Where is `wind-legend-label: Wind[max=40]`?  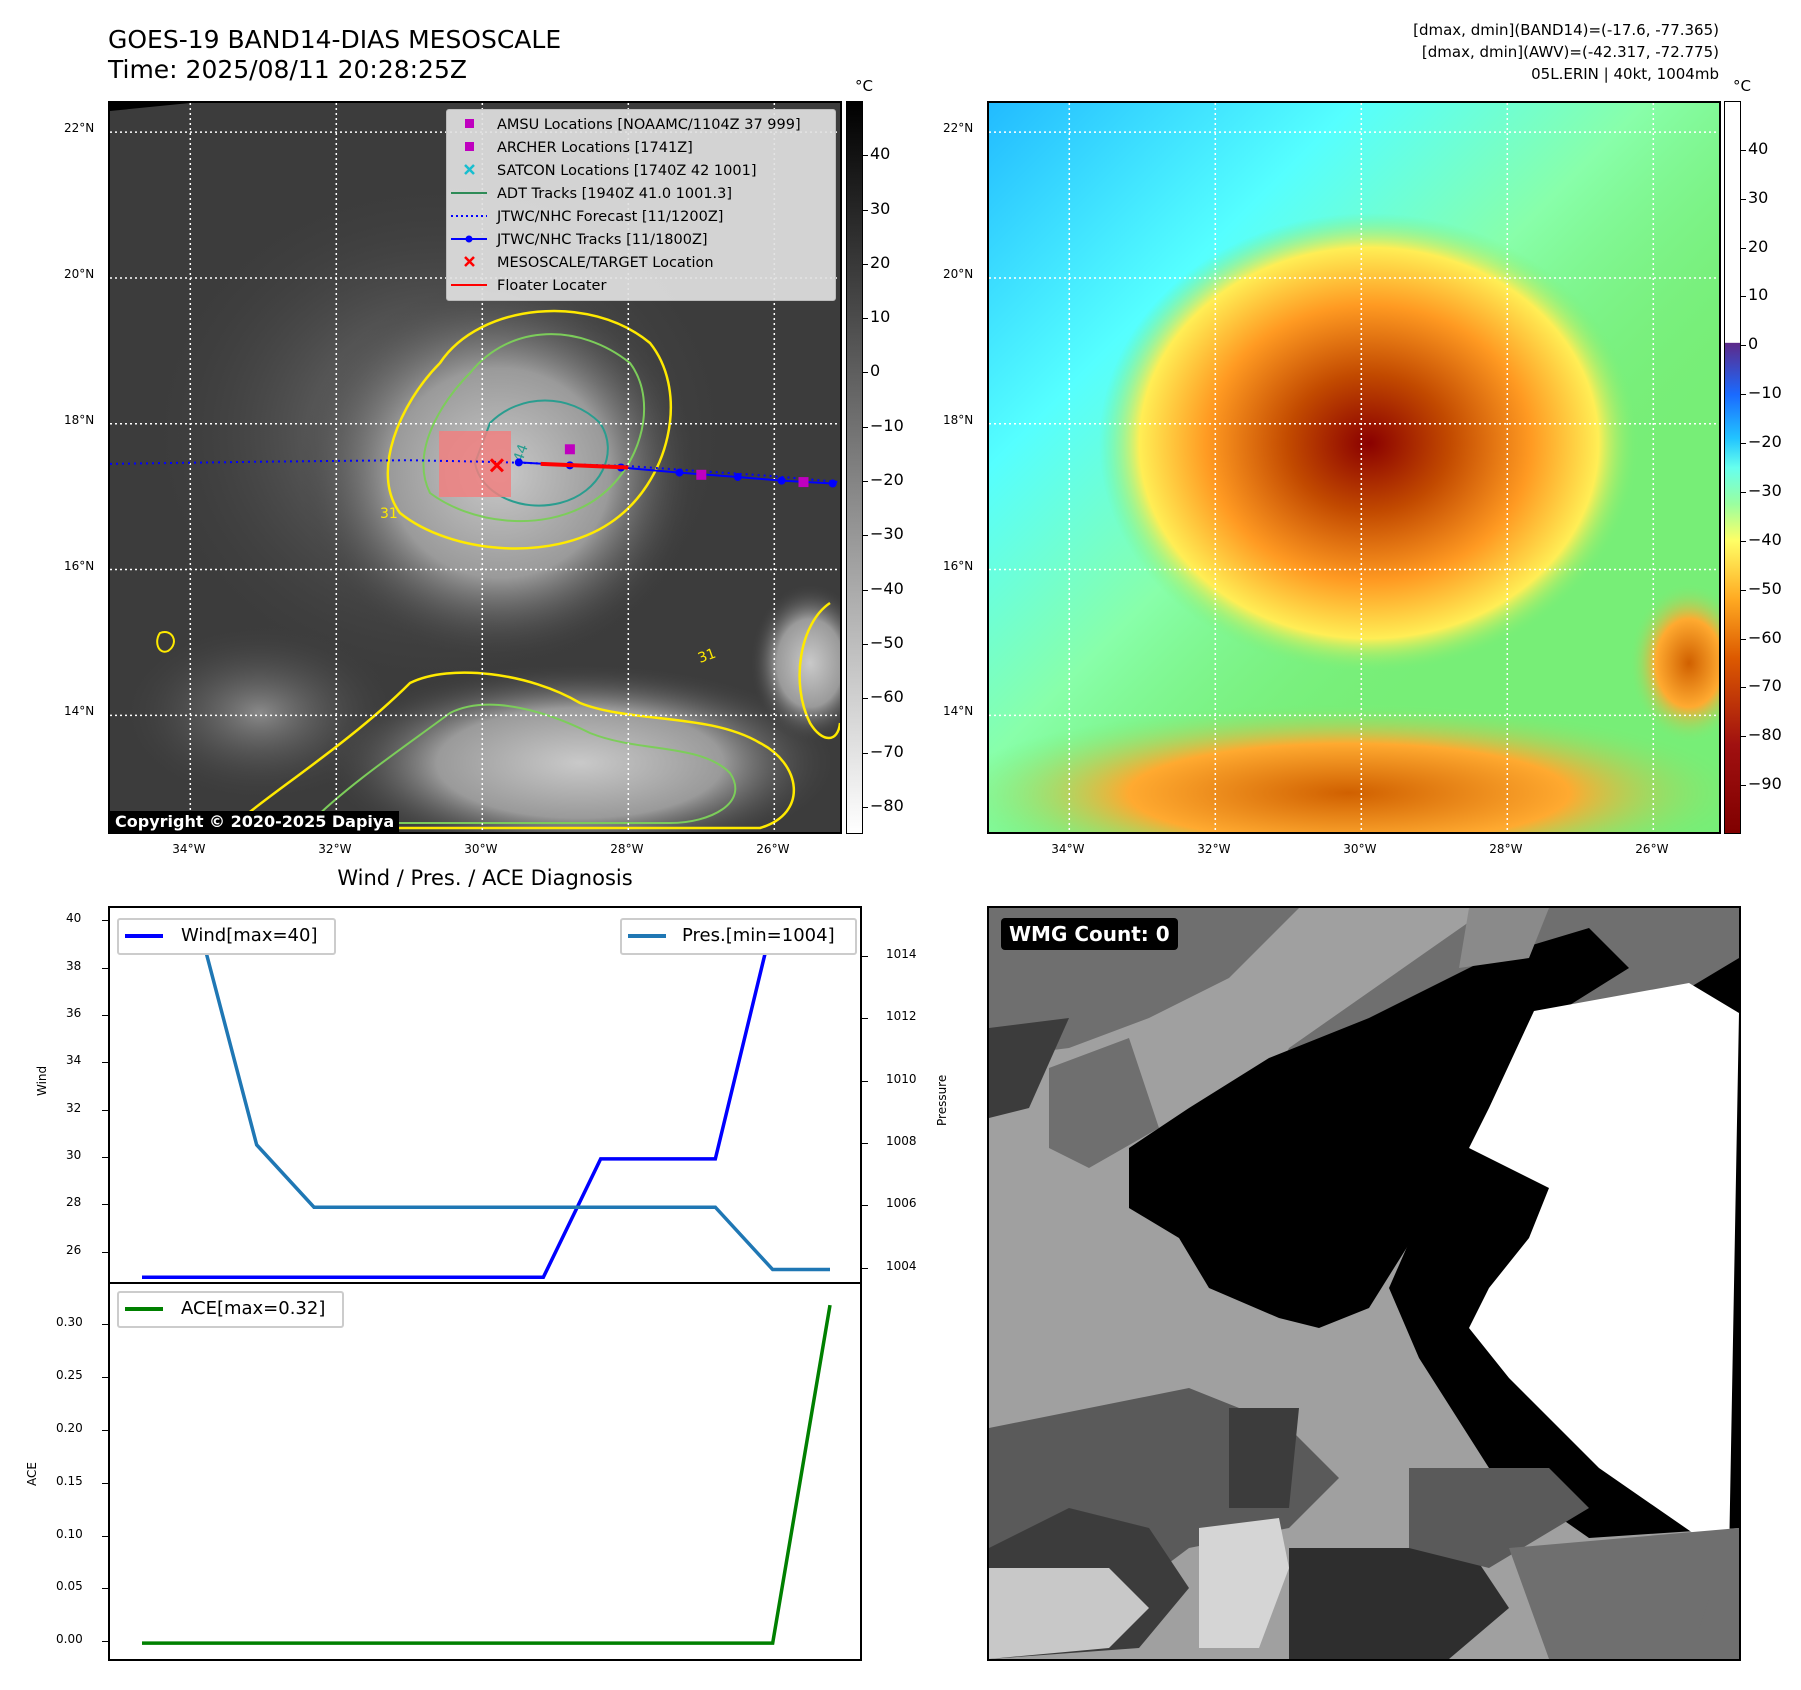 wind-legend-label: Wind[max=40] is located at coordinates (249, 935).